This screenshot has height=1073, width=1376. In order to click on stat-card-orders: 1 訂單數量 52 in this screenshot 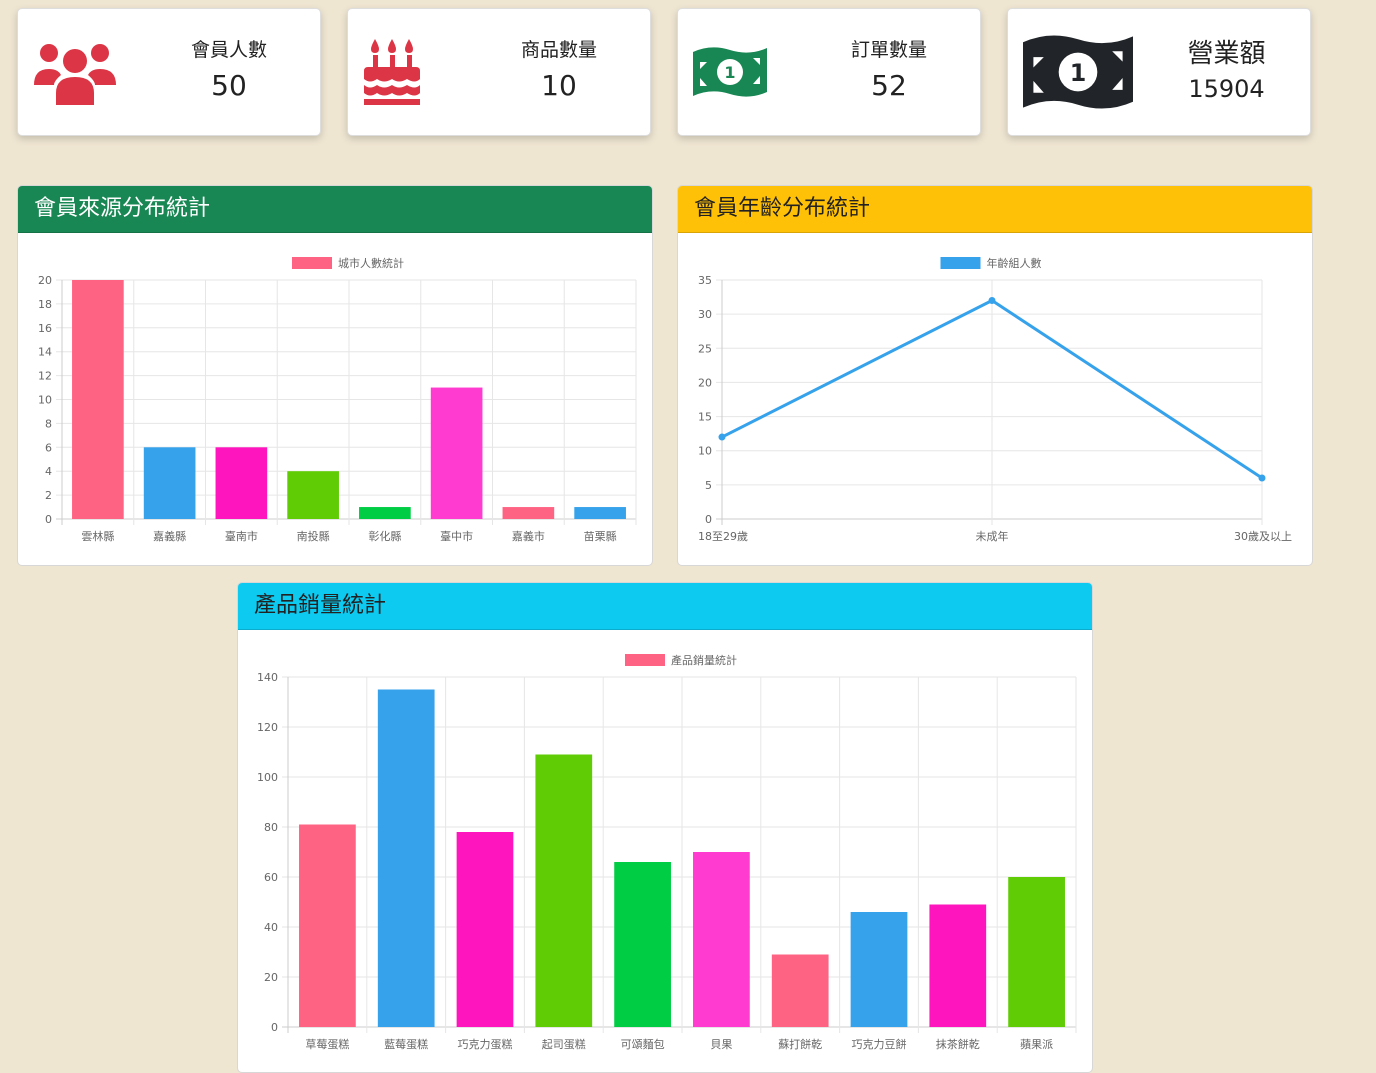, I will do `click(829, 72)`.